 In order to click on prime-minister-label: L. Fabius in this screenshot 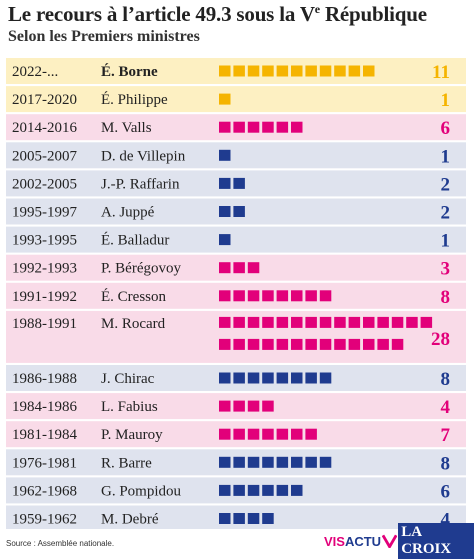, I will do `click(129, 407)`.